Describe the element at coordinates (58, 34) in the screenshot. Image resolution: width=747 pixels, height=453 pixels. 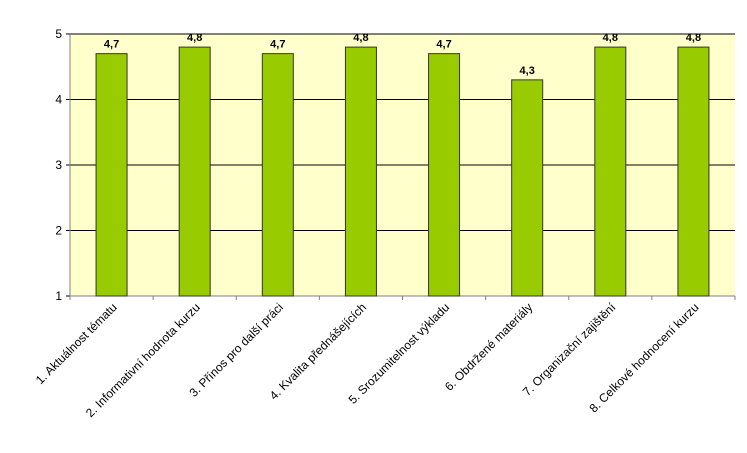
I see `y-tick-label: 5` at that location.